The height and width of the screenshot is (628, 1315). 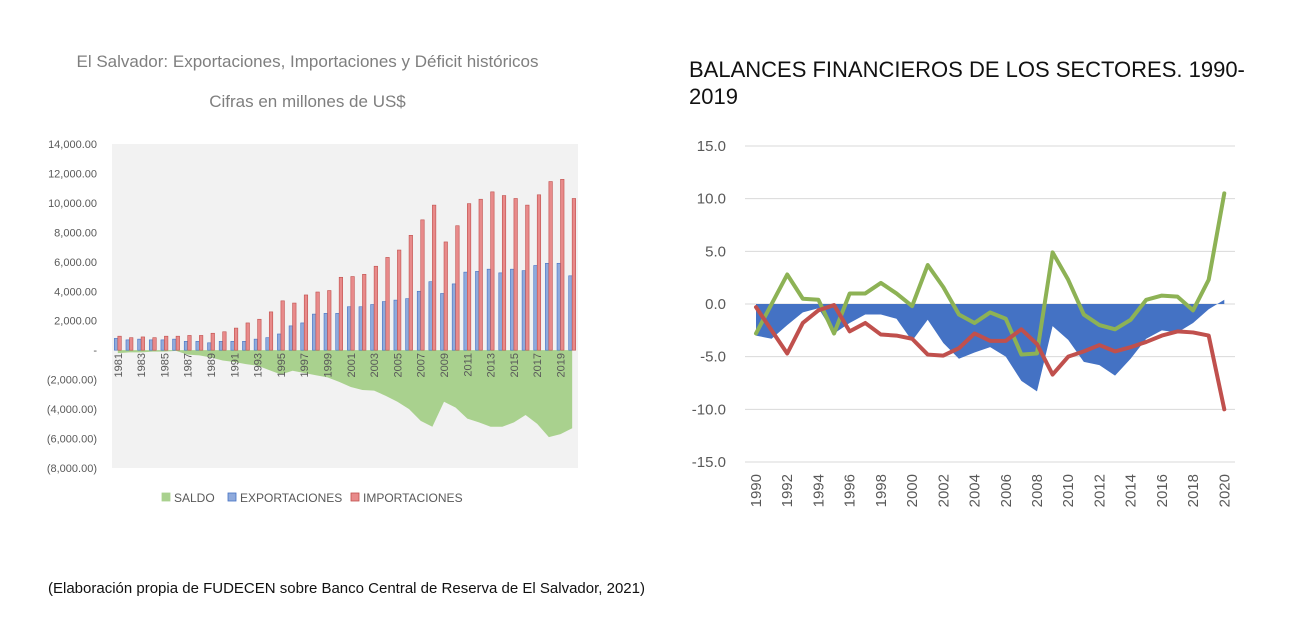 What do you see at coordinates (224, 341) in the screenshot?
I see `importaciones-bar-1990` at bounding box center [224, 341].